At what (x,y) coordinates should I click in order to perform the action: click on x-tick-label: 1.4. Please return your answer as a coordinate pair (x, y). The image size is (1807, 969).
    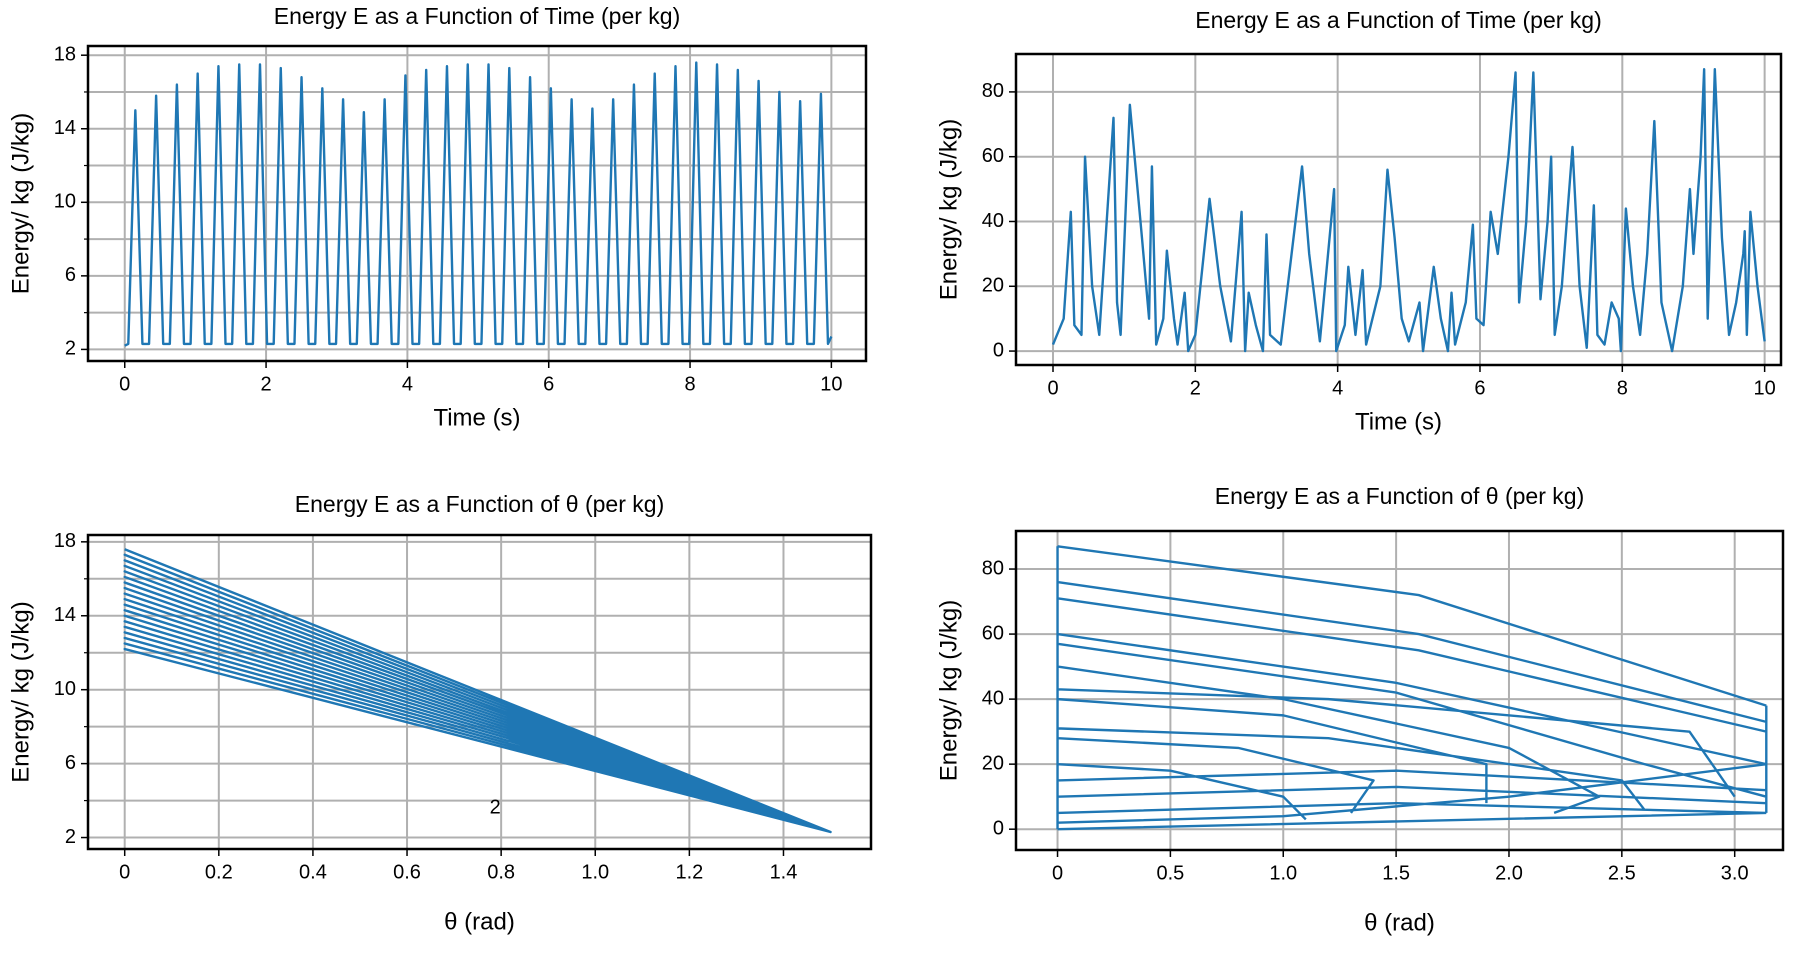
    Looking at the image, I should click on (784, 872).